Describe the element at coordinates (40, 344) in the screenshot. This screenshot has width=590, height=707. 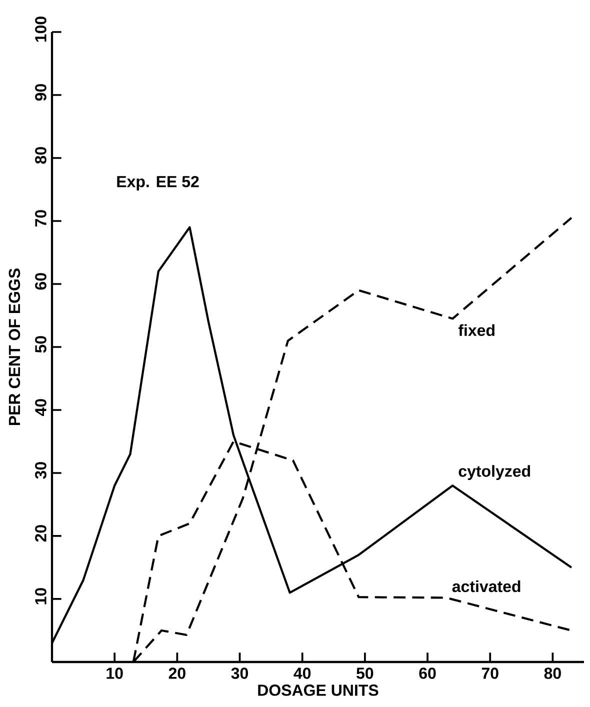
I see `y-tick-label: 50` at that location.